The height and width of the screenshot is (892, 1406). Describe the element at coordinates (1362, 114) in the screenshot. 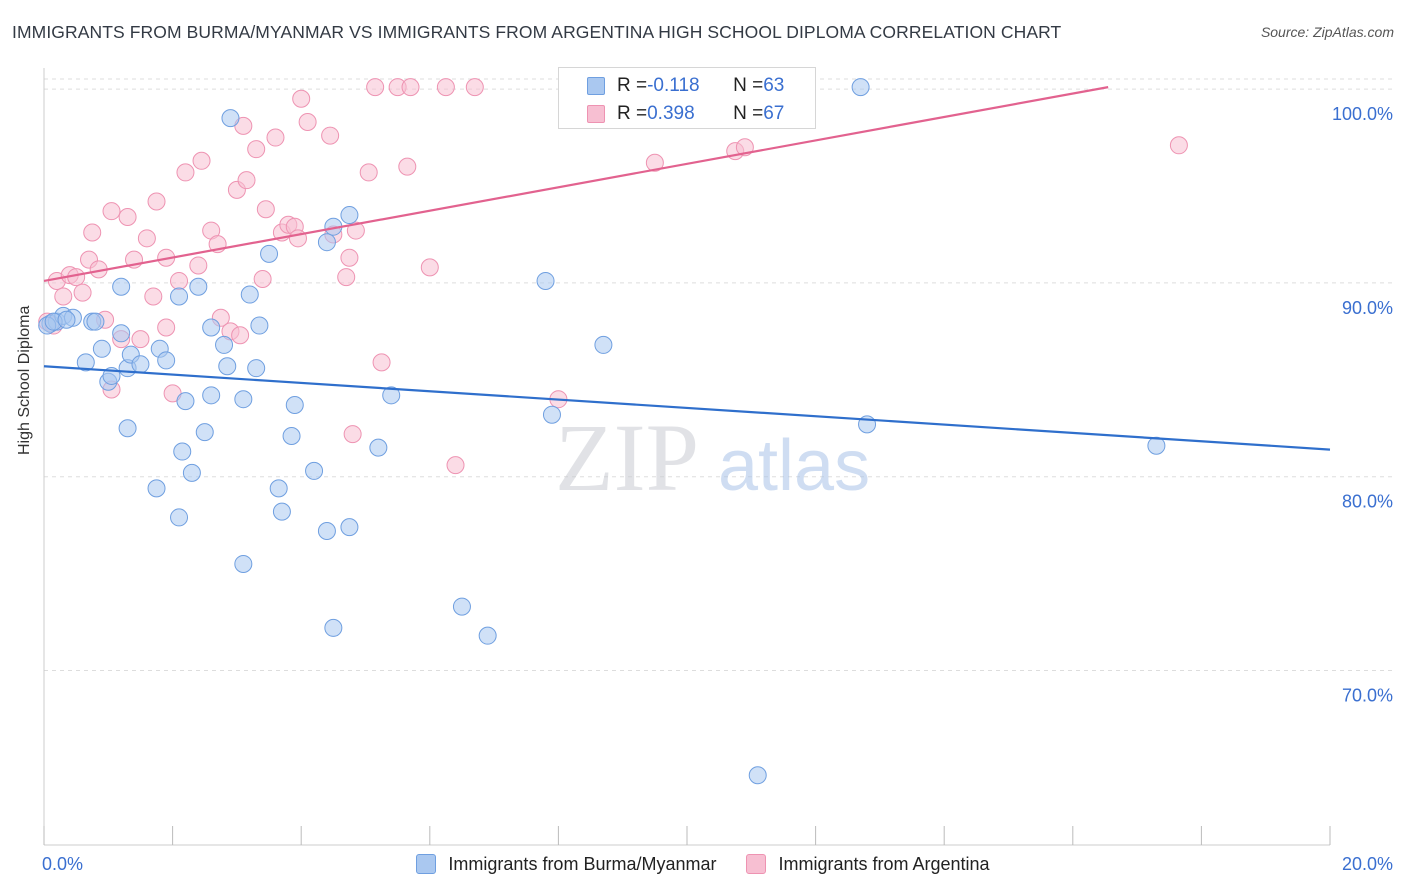

I see `y-tick-label: 100.0%` at that location.